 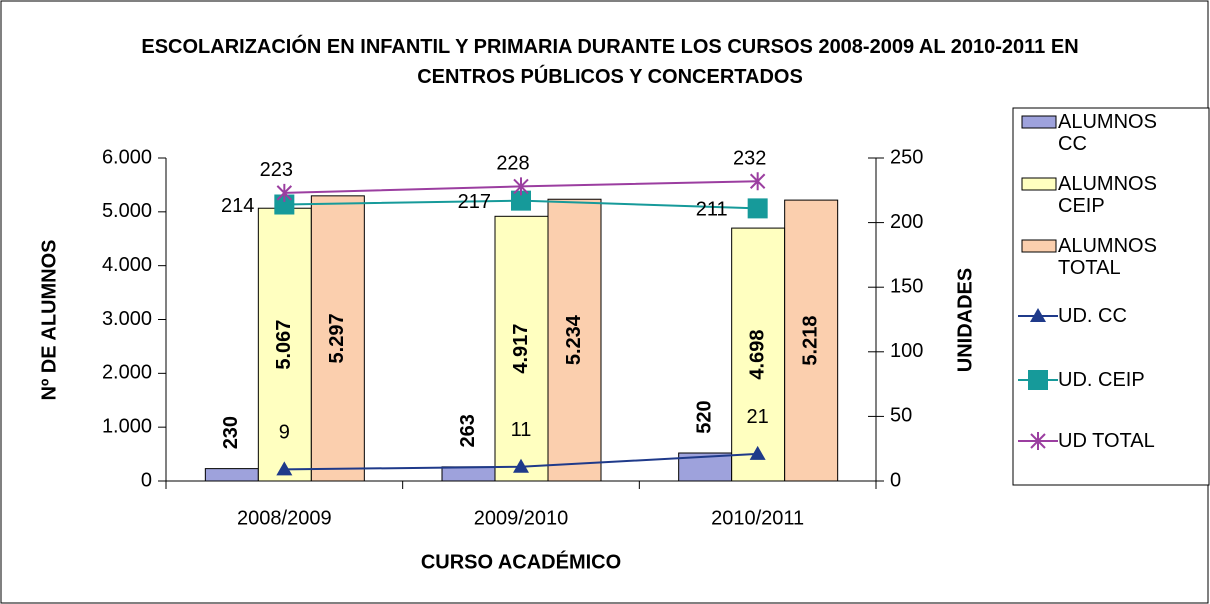 I want to click on line-value-label: 232, so click(x=749, y=159).